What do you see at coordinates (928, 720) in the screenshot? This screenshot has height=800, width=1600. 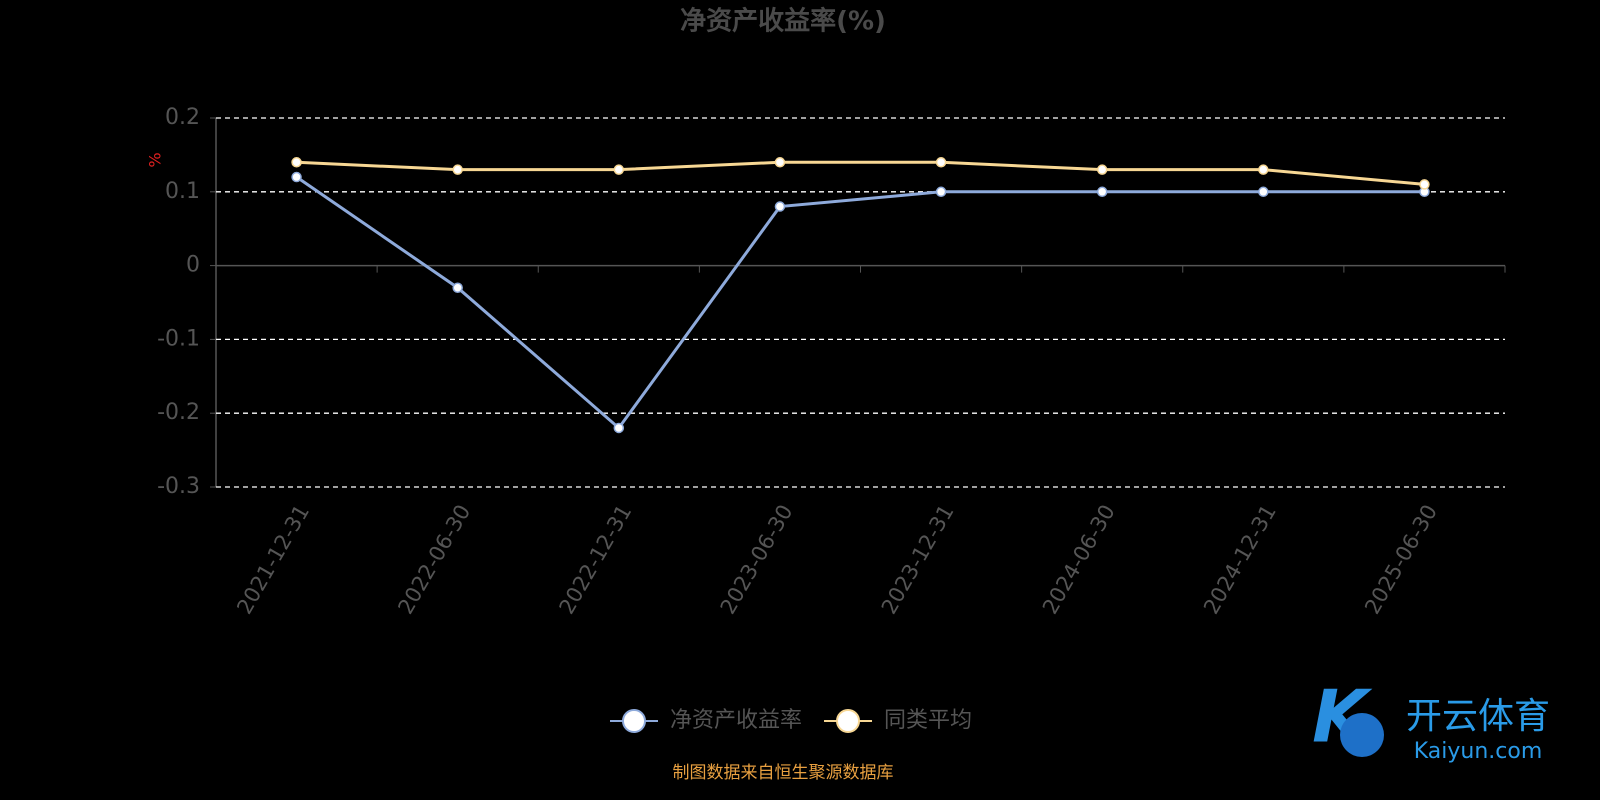 I see `legend-label: 同类平均` at bounding box center [928, 720].